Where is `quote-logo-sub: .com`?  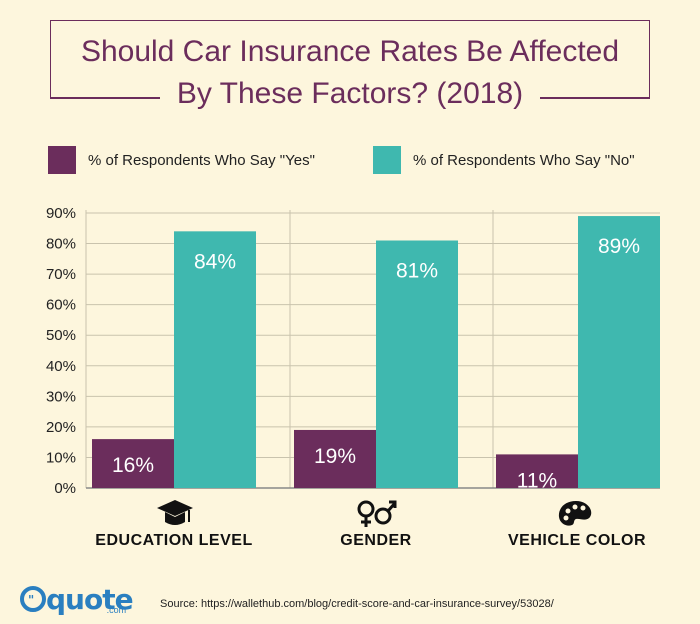 quote-logo-sub: .com is located at coordinates (116, 610).